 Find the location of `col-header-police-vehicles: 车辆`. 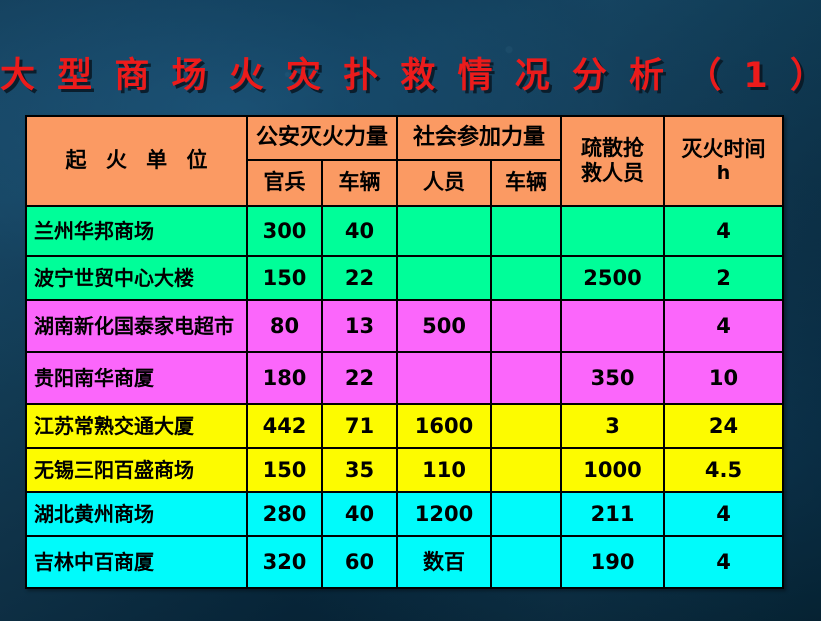

col-header-police-vehicles: 车辆 is located at coordinates (359, 183).